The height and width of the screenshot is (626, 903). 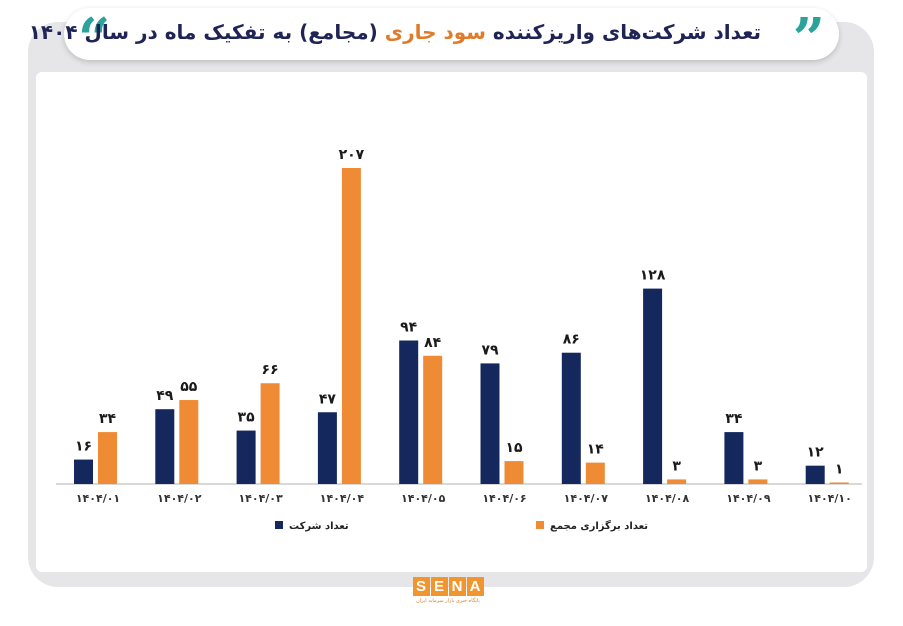 I want to click on x-tick-label: ۱۴۰۴/۰۲, so click(x=179, y=498).